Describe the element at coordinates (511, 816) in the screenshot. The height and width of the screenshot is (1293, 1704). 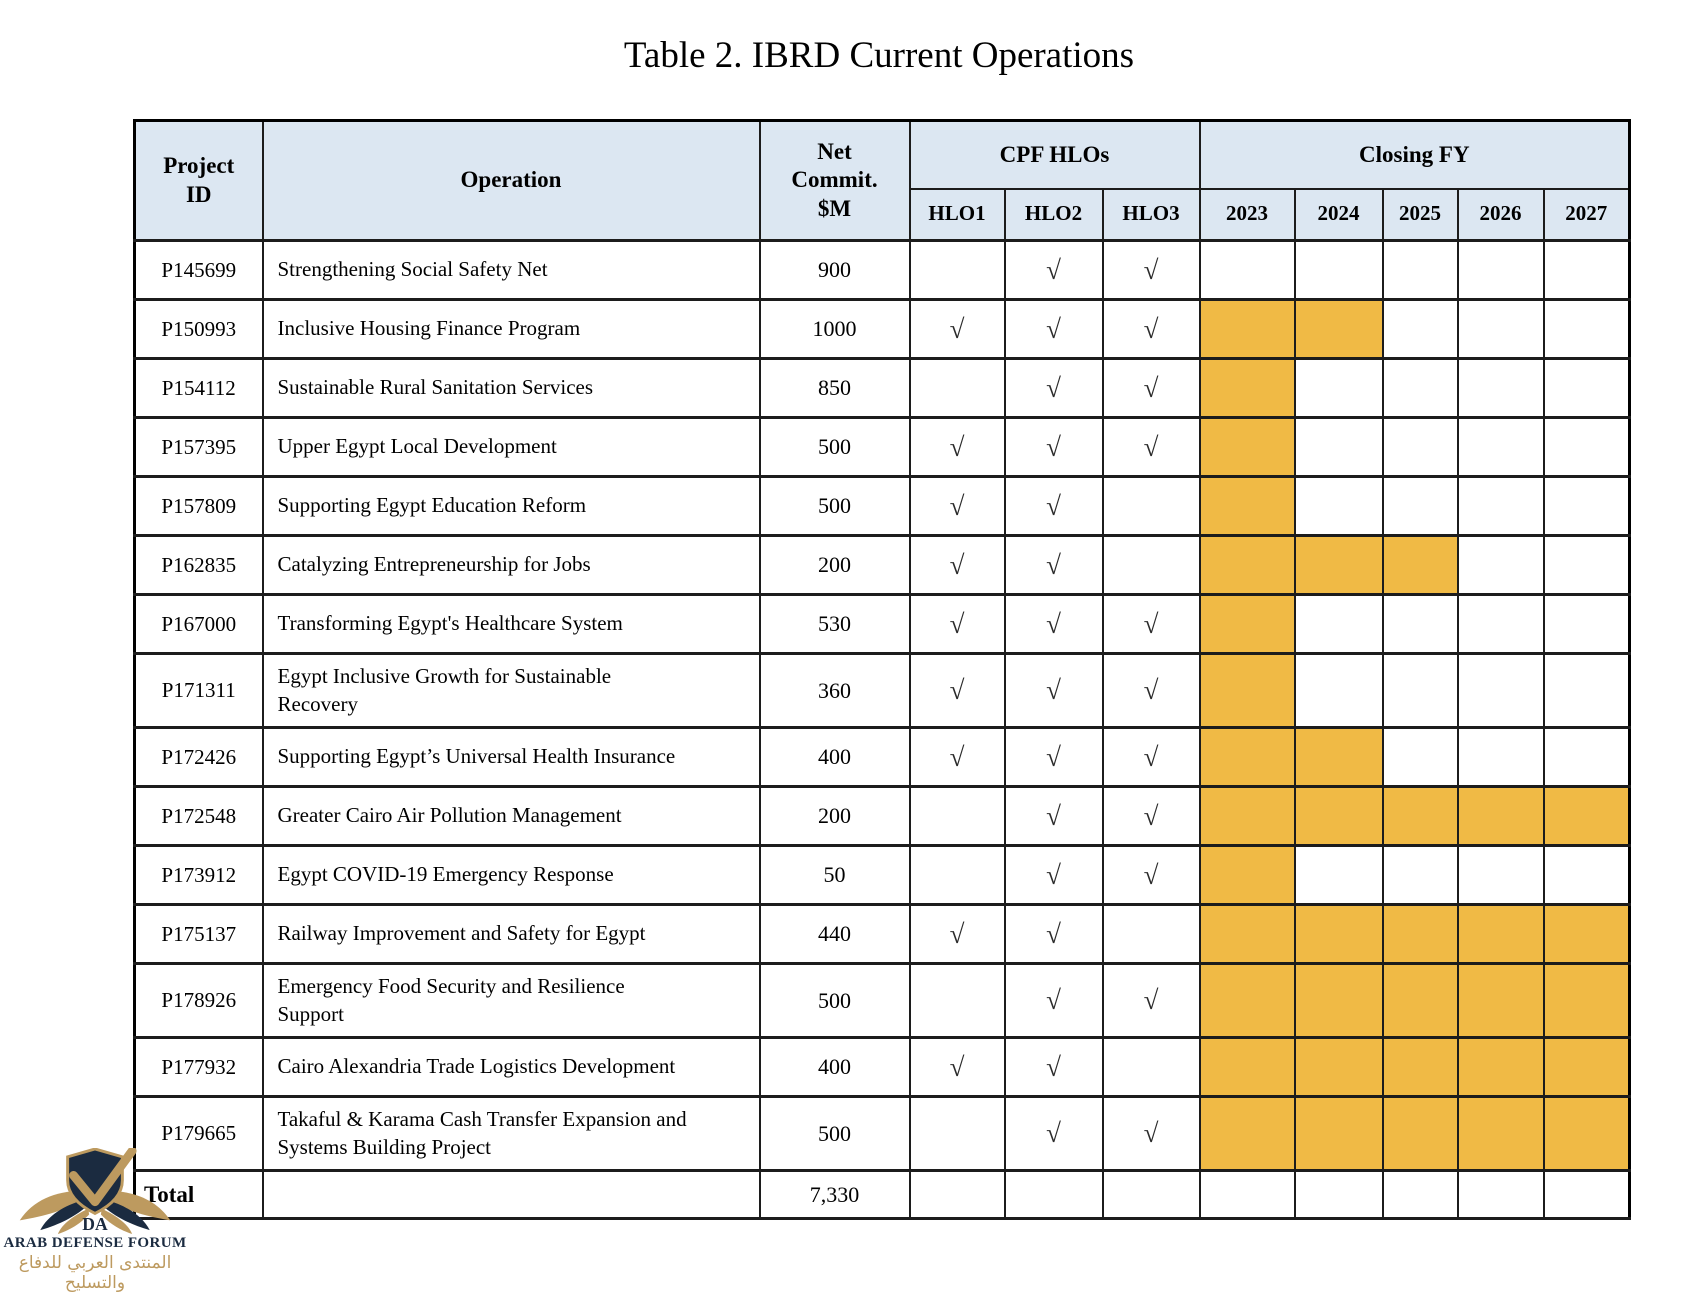
I see `operation-cell: Greater Cairo Air Pollution Management` at that location.